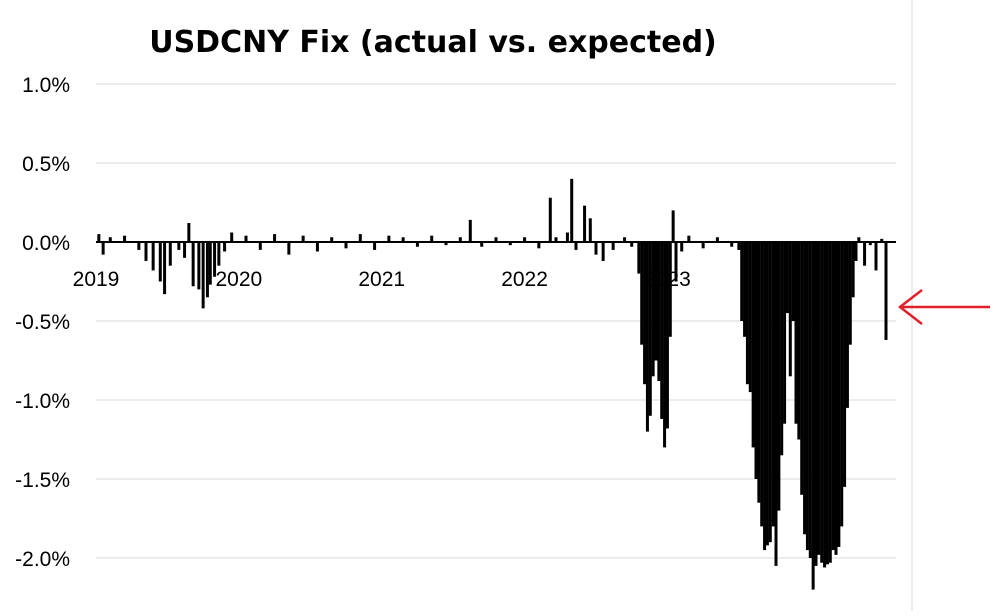  Describe the element at coordinates (524, 279) in the screenshot. I see `x-tick-label: 2022` at that location.